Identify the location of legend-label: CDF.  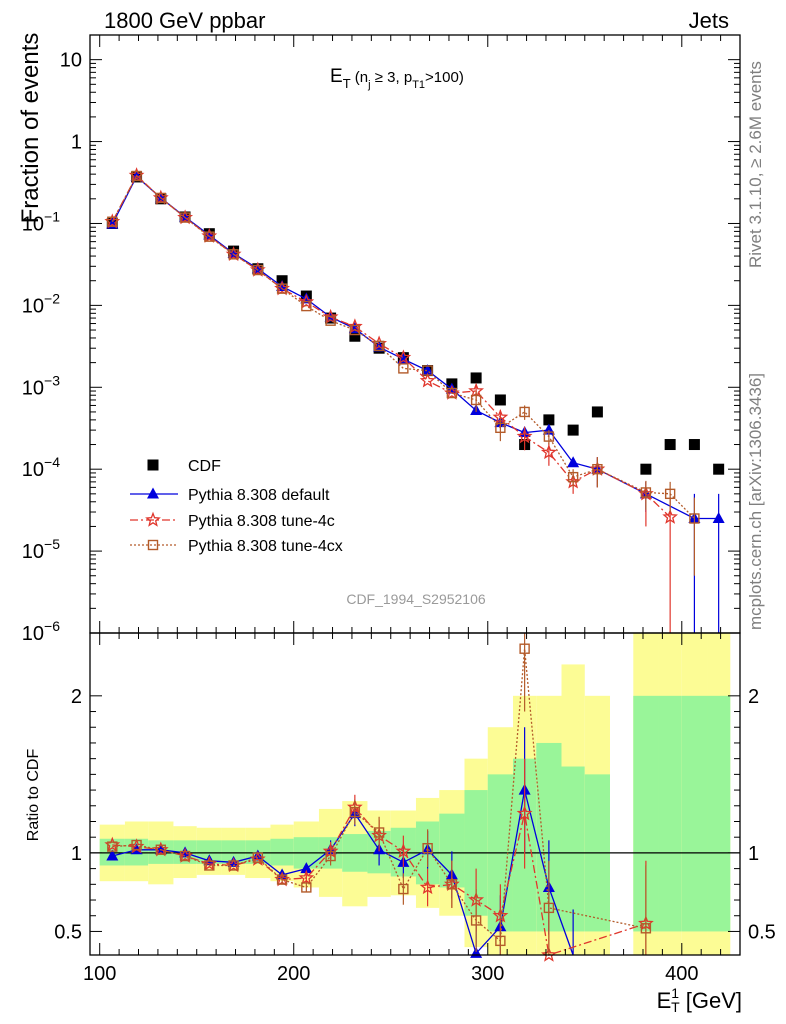
(204, 466).